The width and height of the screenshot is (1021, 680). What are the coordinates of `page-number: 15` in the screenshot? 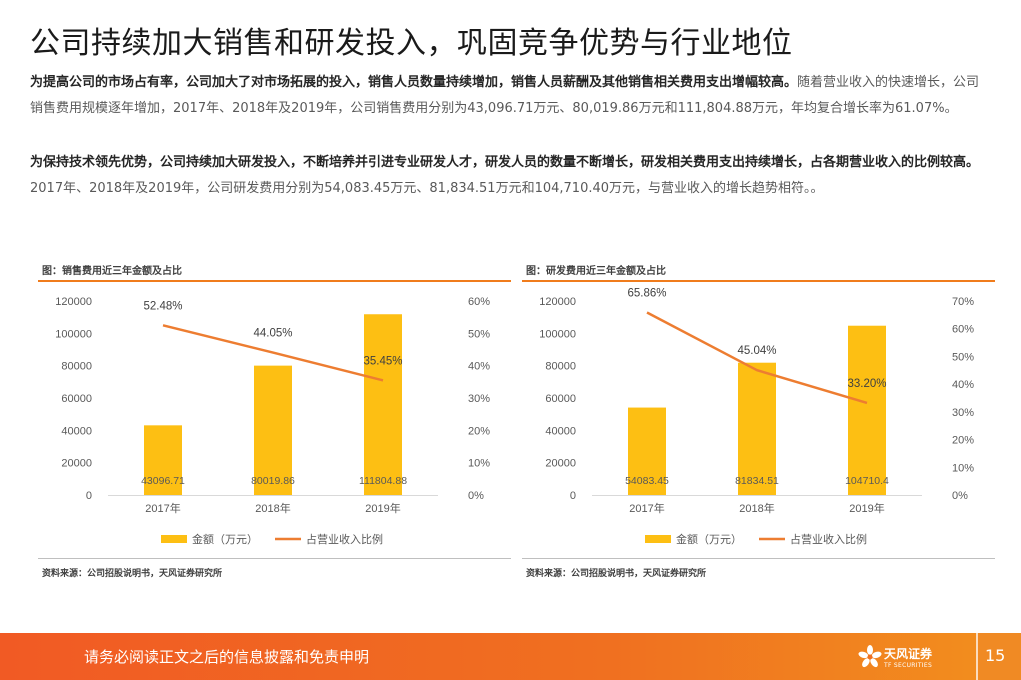 It's located at (995, 655).